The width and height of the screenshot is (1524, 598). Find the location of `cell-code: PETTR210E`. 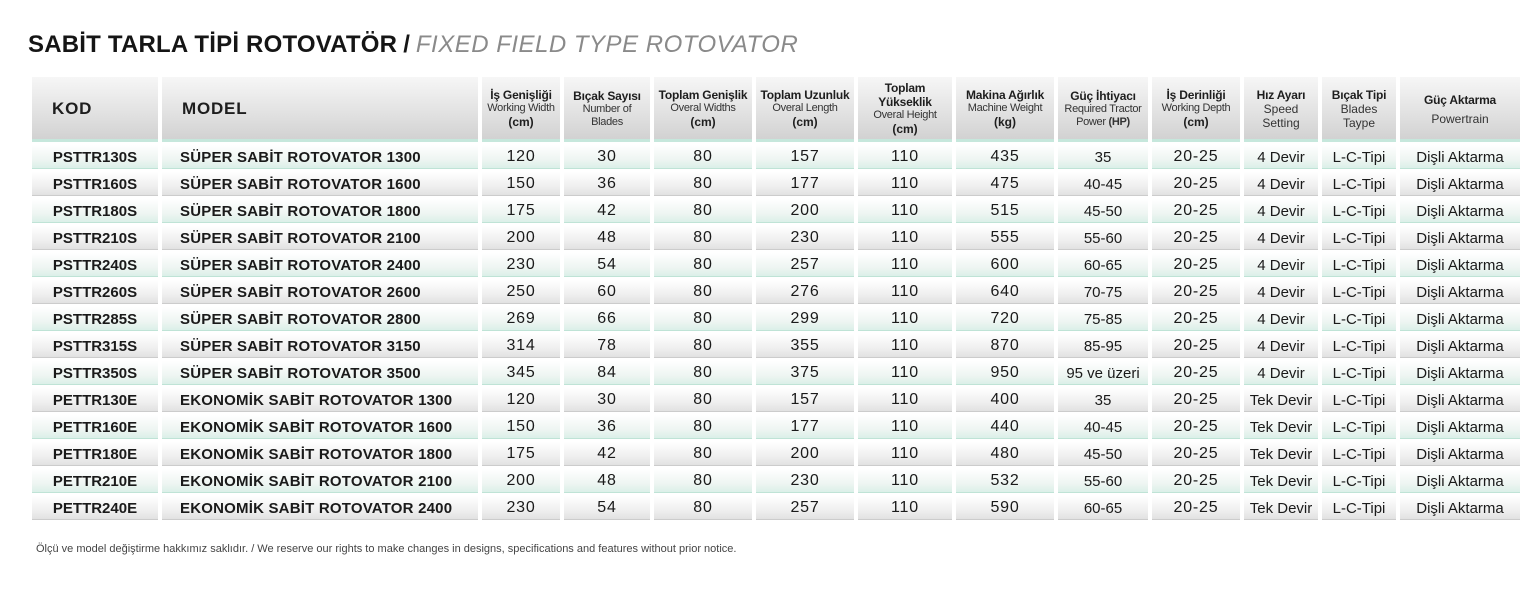

cell-code: PETTR210E is located at coordinates (95, 481).